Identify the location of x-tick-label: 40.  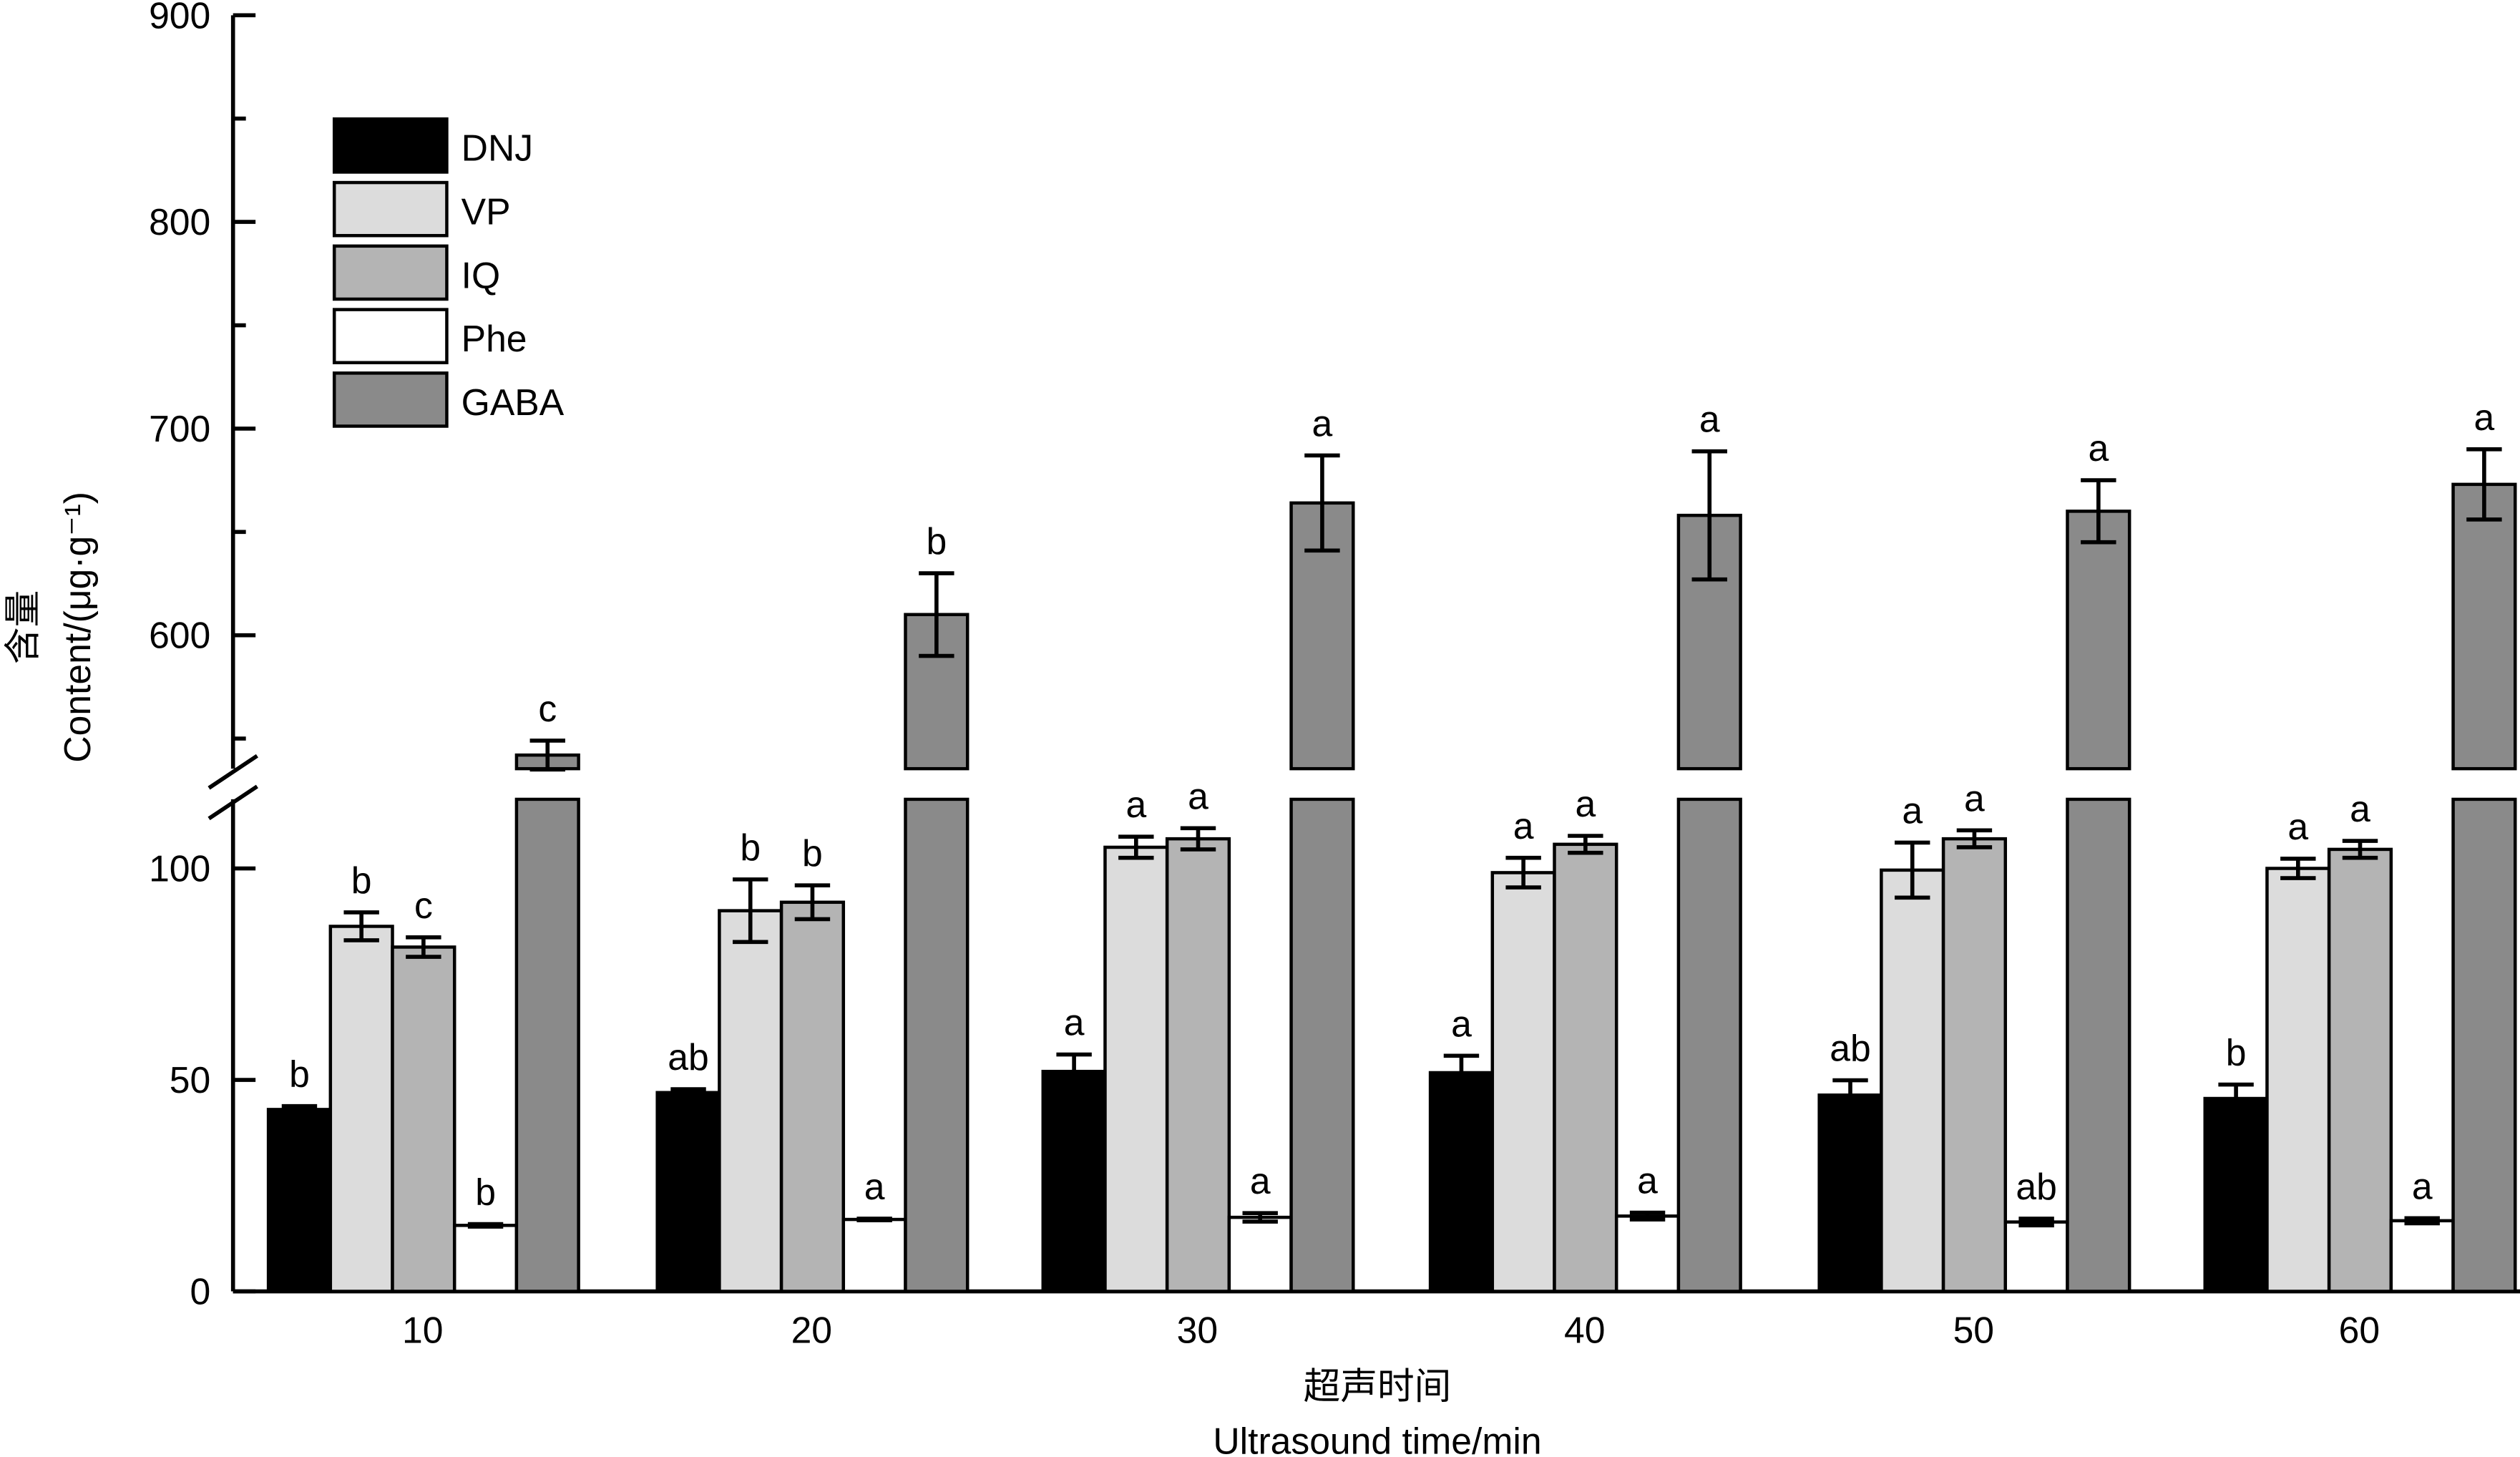
(1584, 1329).